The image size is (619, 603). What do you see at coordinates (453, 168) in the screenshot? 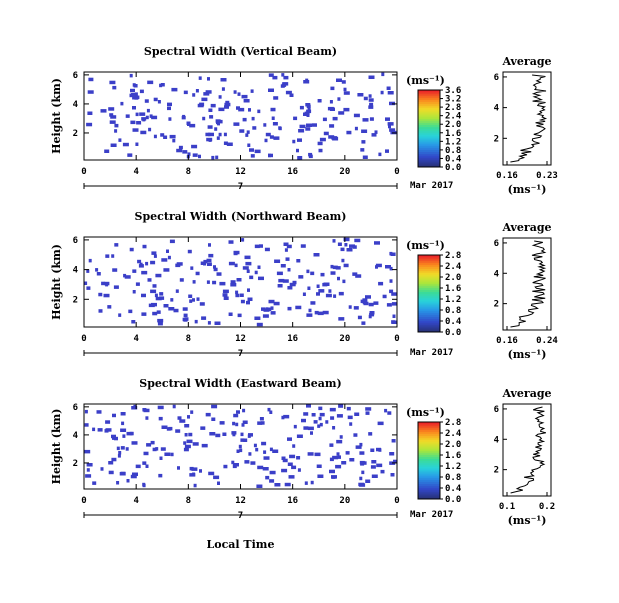
I see `colorbar-tick-label: 0.0` at bounding box center [453, 168].